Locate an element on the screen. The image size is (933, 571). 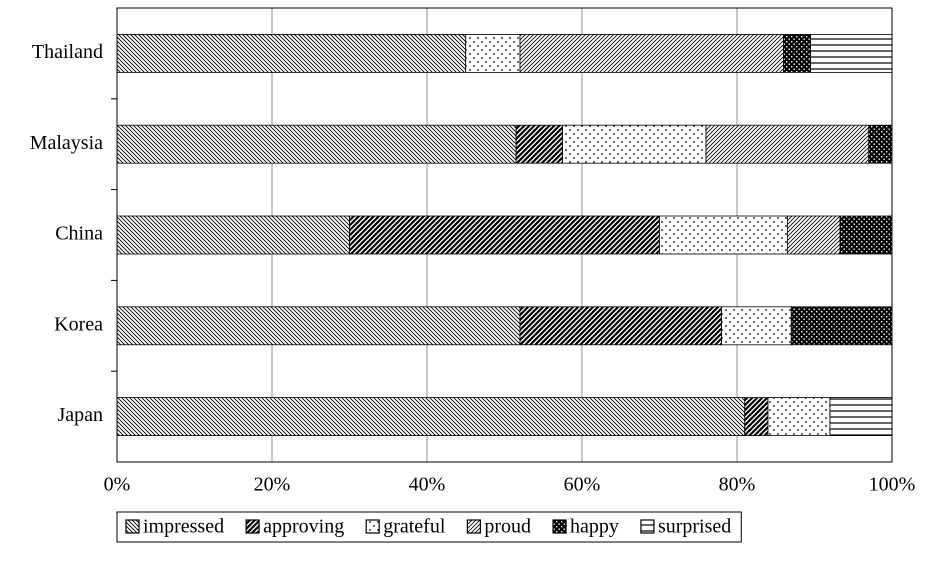
legend-label: proud is located at coordinates (507, 527).